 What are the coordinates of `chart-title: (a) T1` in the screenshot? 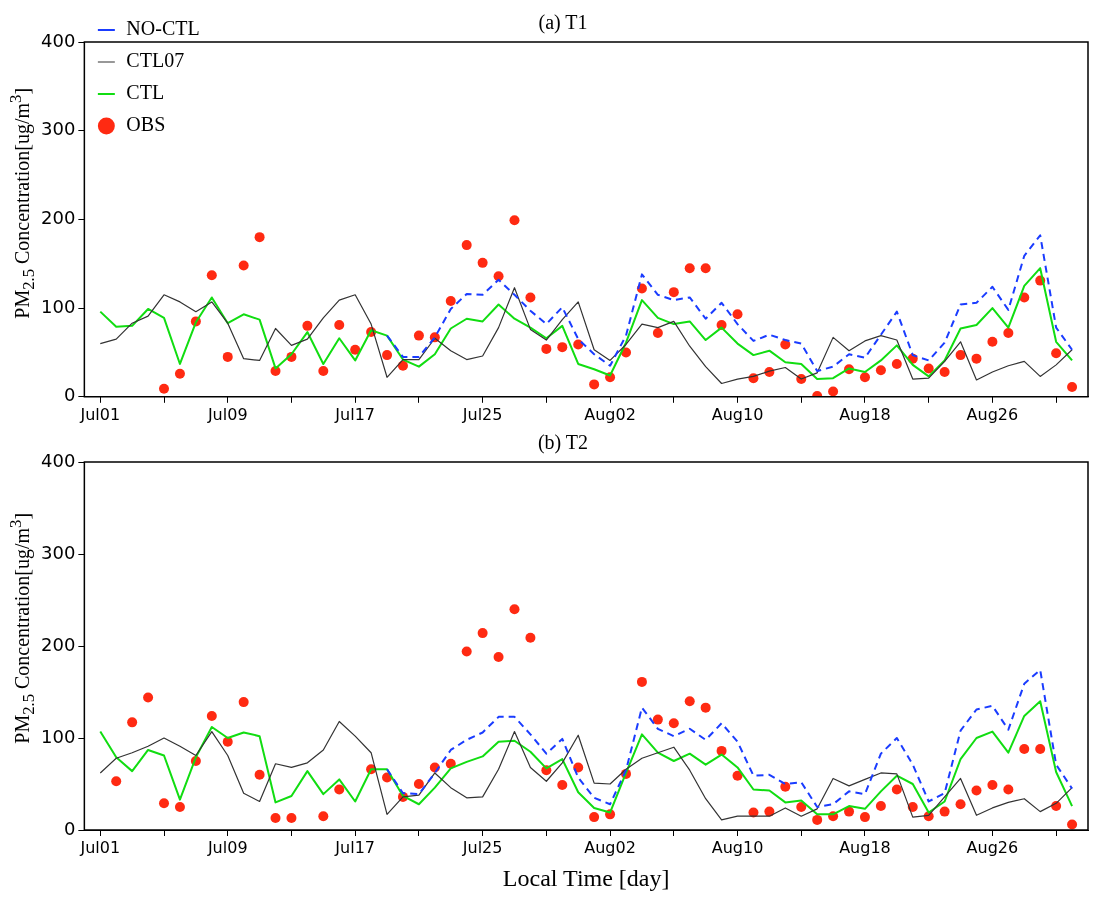 It's located at (563, 23).